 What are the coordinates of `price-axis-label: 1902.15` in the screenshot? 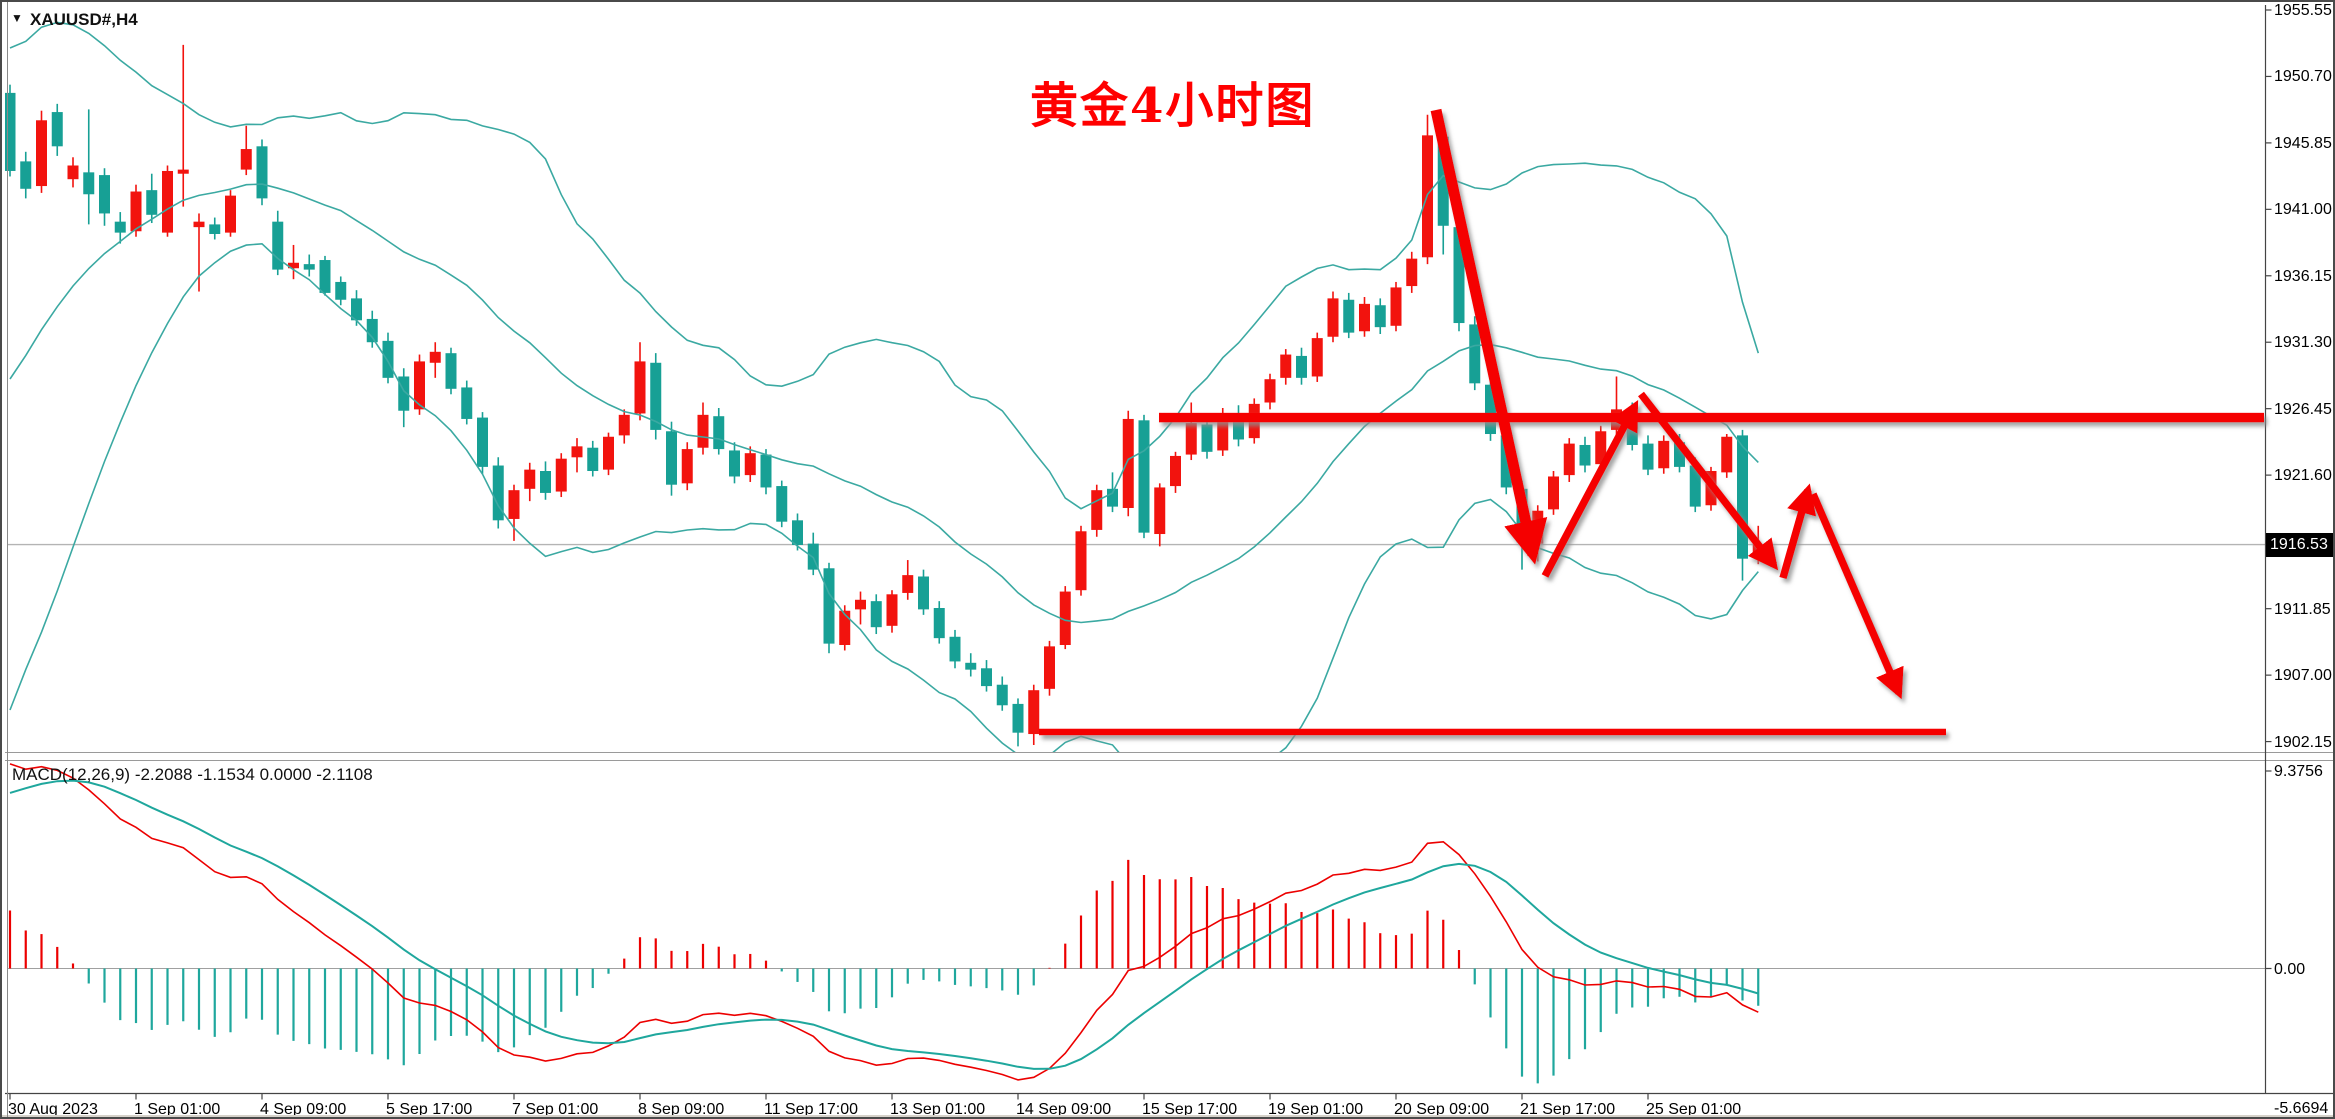 It's located at (2303, 742).